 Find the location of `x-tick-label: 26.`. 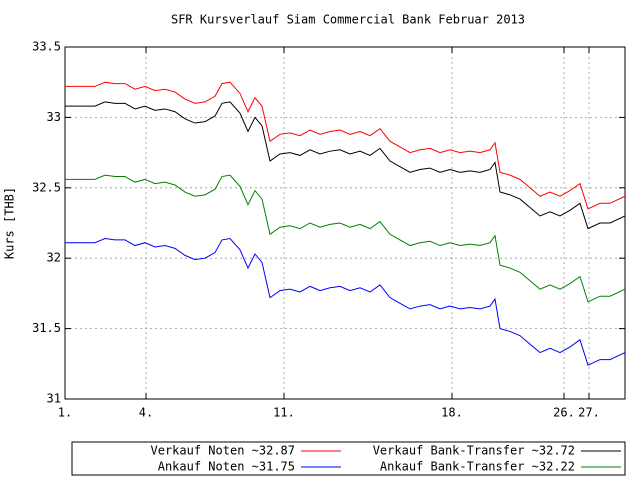

x-tick-label: 26. is located at coordinates (564, 413).